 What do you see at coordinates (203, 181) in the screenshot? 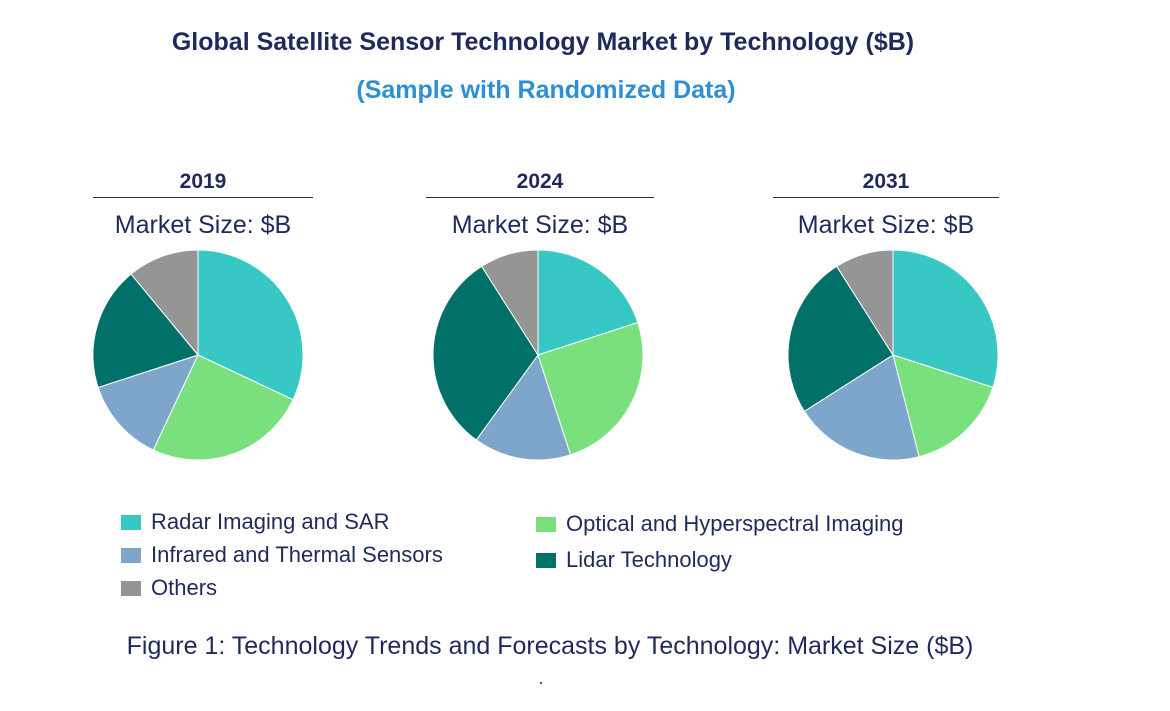
I see `year-label-2019: 2019` at bounding box center [203, 181].